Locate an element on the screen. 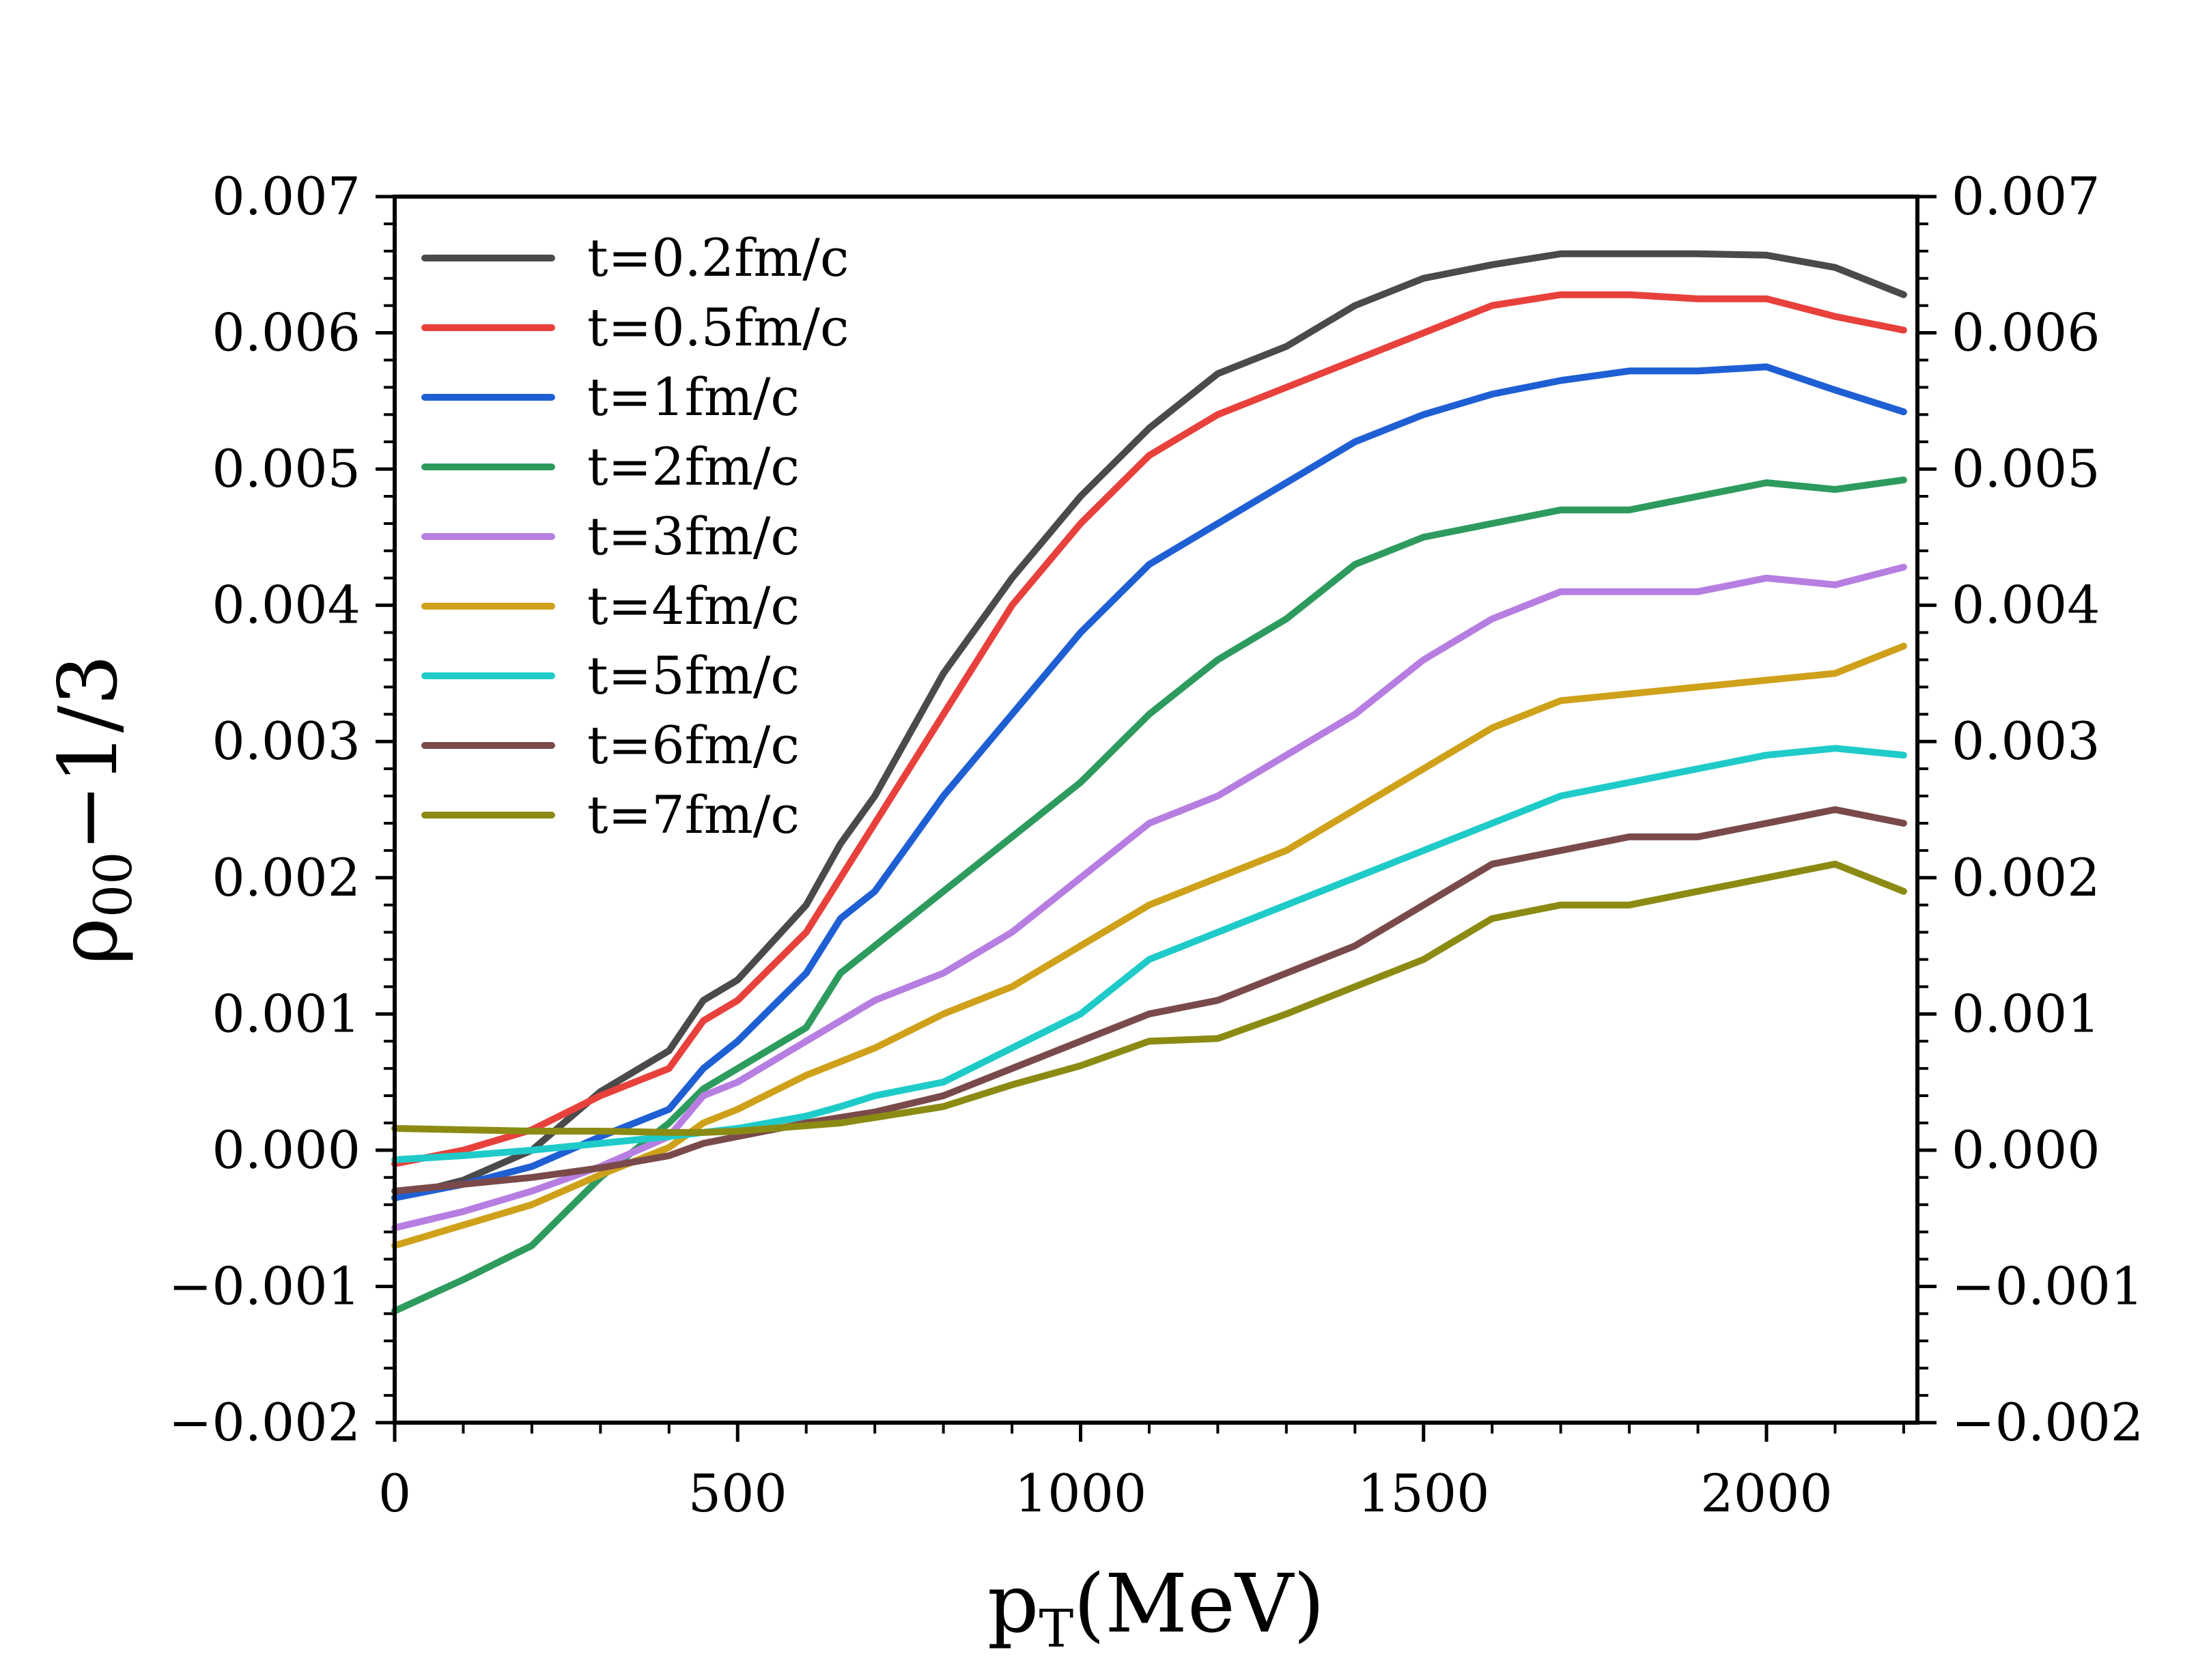 The width and height of the screenshot is (2196, 1680). y-tick-label-left: 0.005 is located at coordinates (287, 468).